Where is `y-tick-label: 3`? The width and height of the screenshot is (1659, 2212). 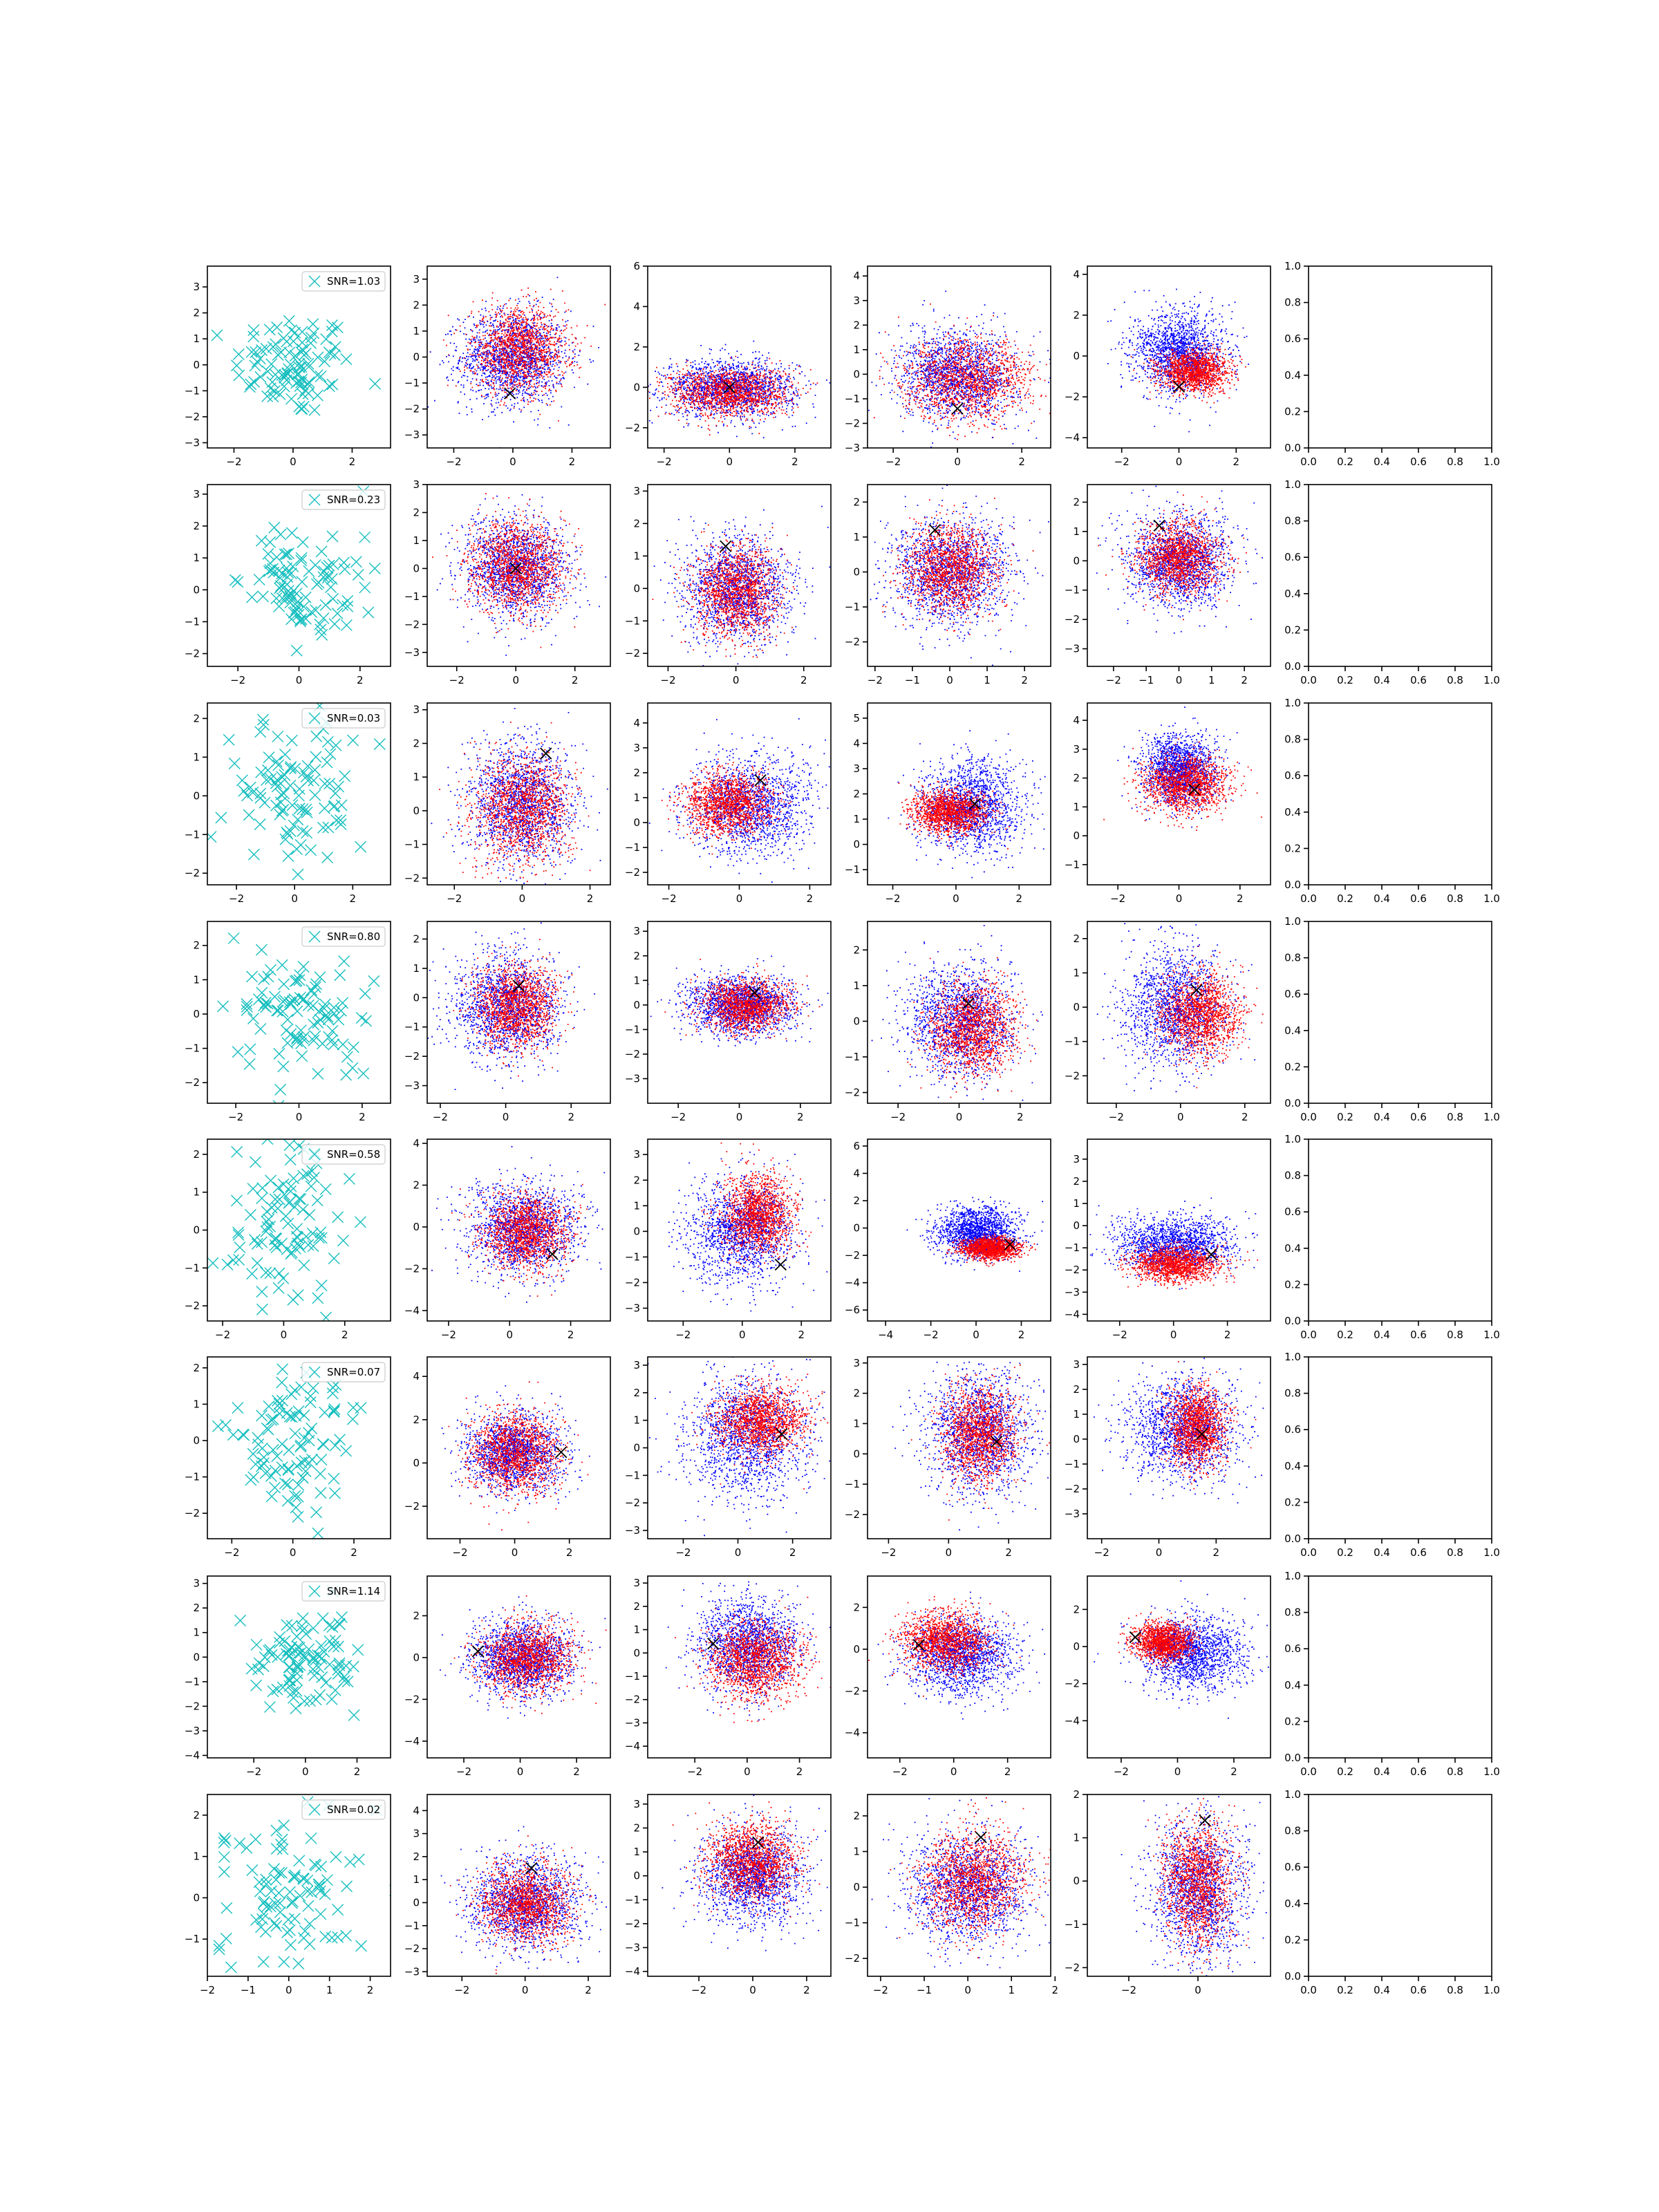 y-tick-label: 3 is located at coordinates (197, 494).